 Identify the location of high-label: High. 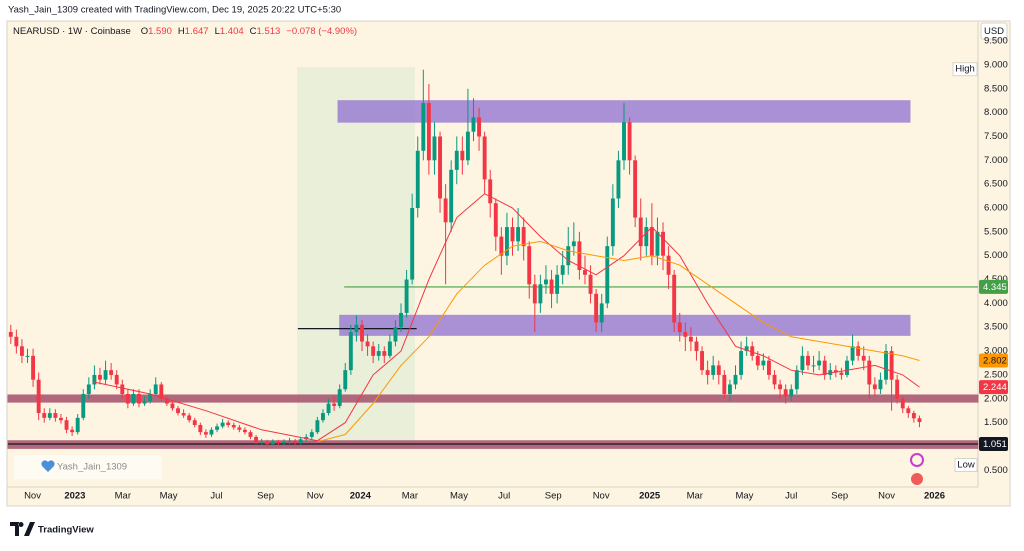
(965, 69).